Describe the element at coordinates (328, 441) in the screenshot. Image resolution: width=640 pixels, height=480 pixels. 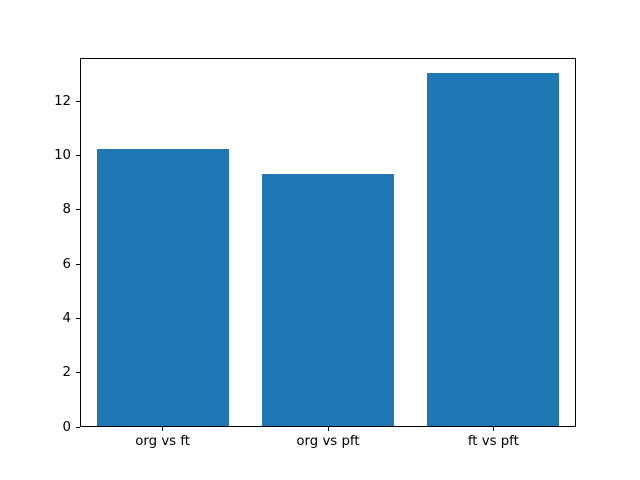
I see `xtick-label-org-vs-pft: org vs pft` at that location.